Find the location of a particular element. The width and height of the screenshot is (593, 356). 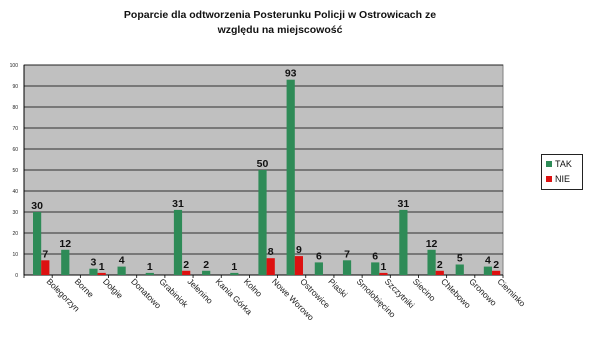

x-tick-label: Grabiniok is located at coordinates (173, 292).